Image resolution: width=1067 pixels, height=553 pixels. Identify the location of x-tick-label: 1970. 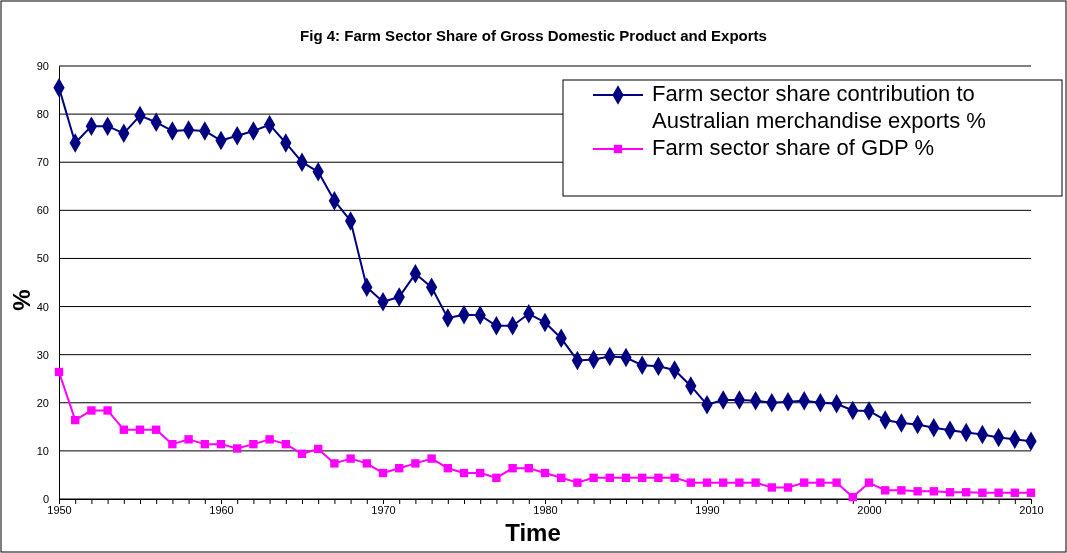
(383, 509).